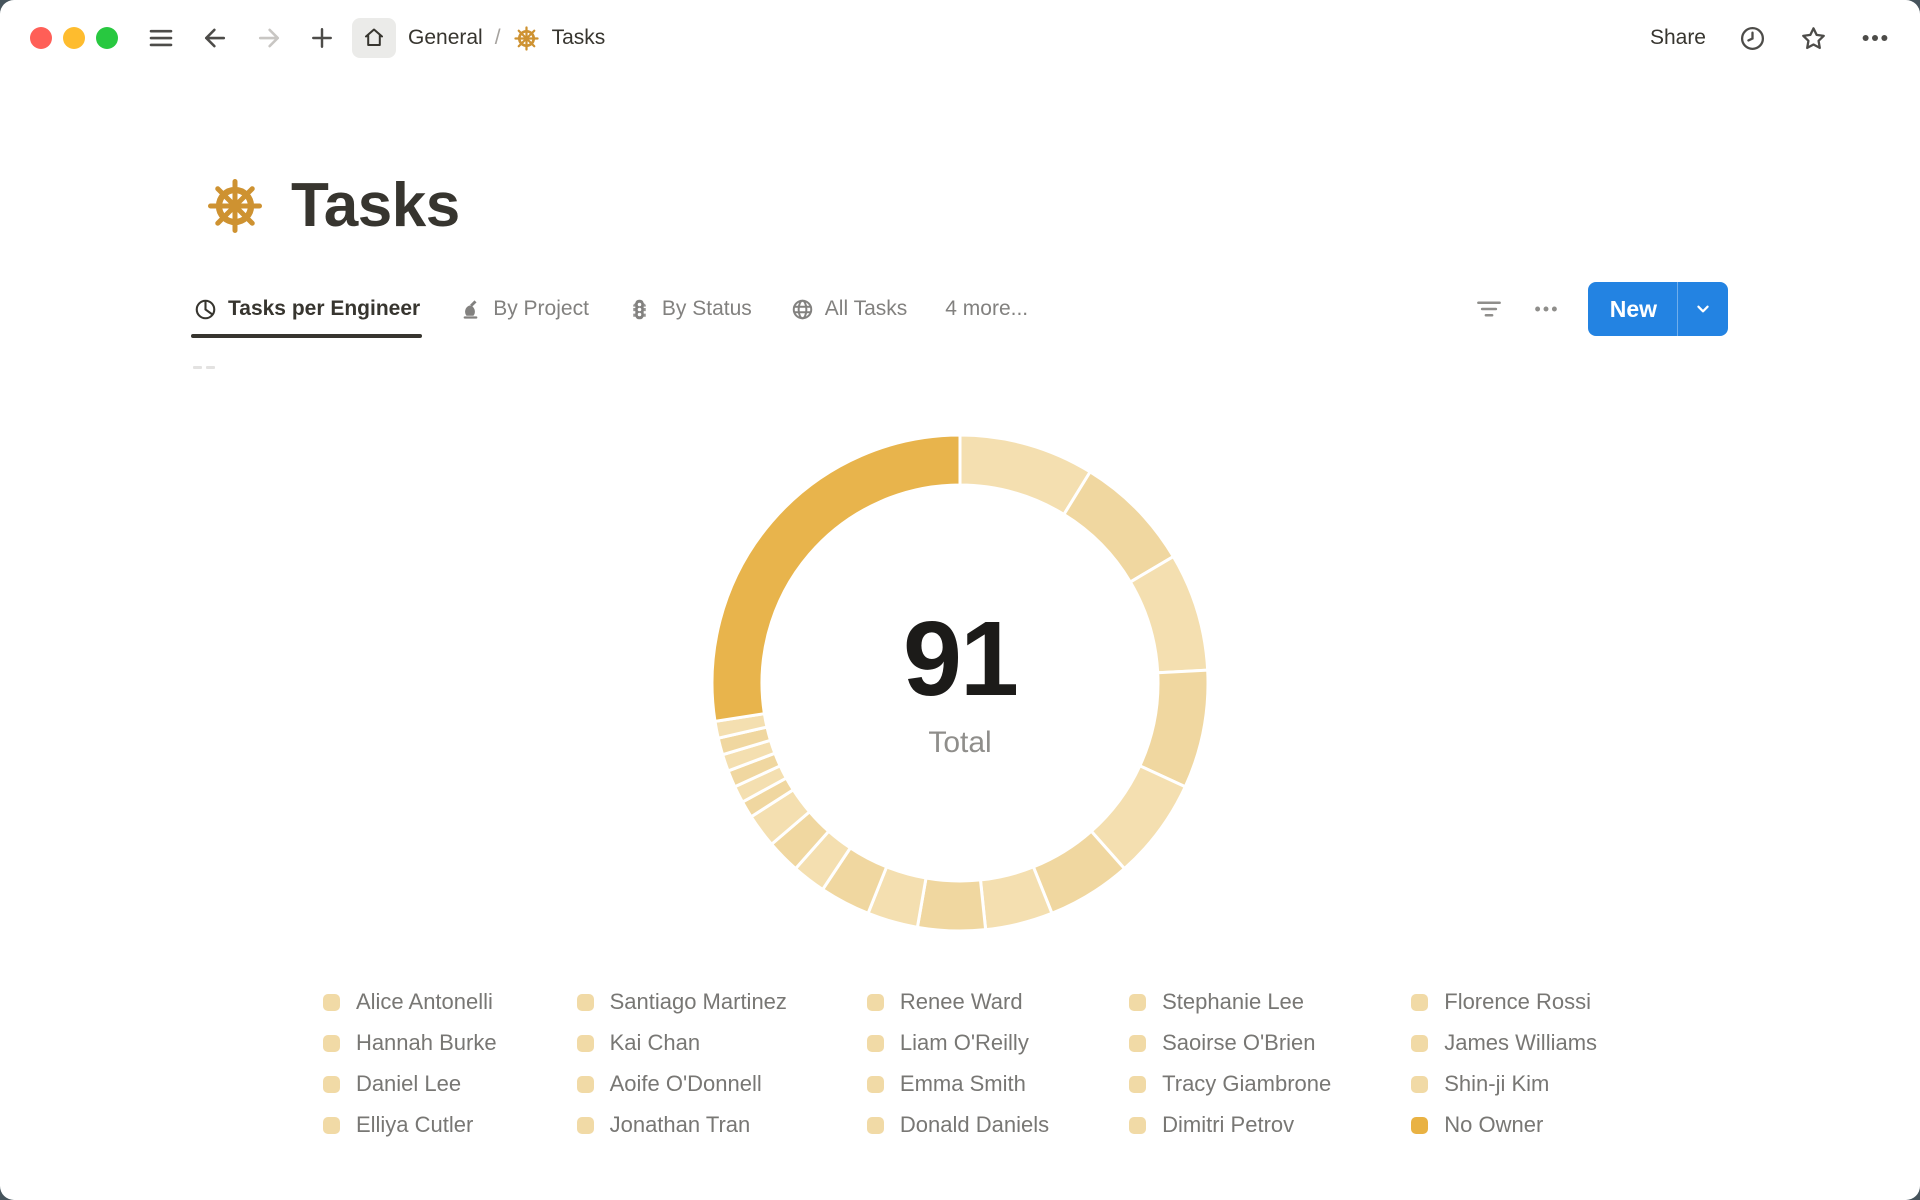 Image resolution: width=1920 pixels, height=1200 pixels. What do you see at coordinates (1169, 614) in the screenshot?
I see `donut-slice-daniel-lee` at bounding box center [1169, 614].